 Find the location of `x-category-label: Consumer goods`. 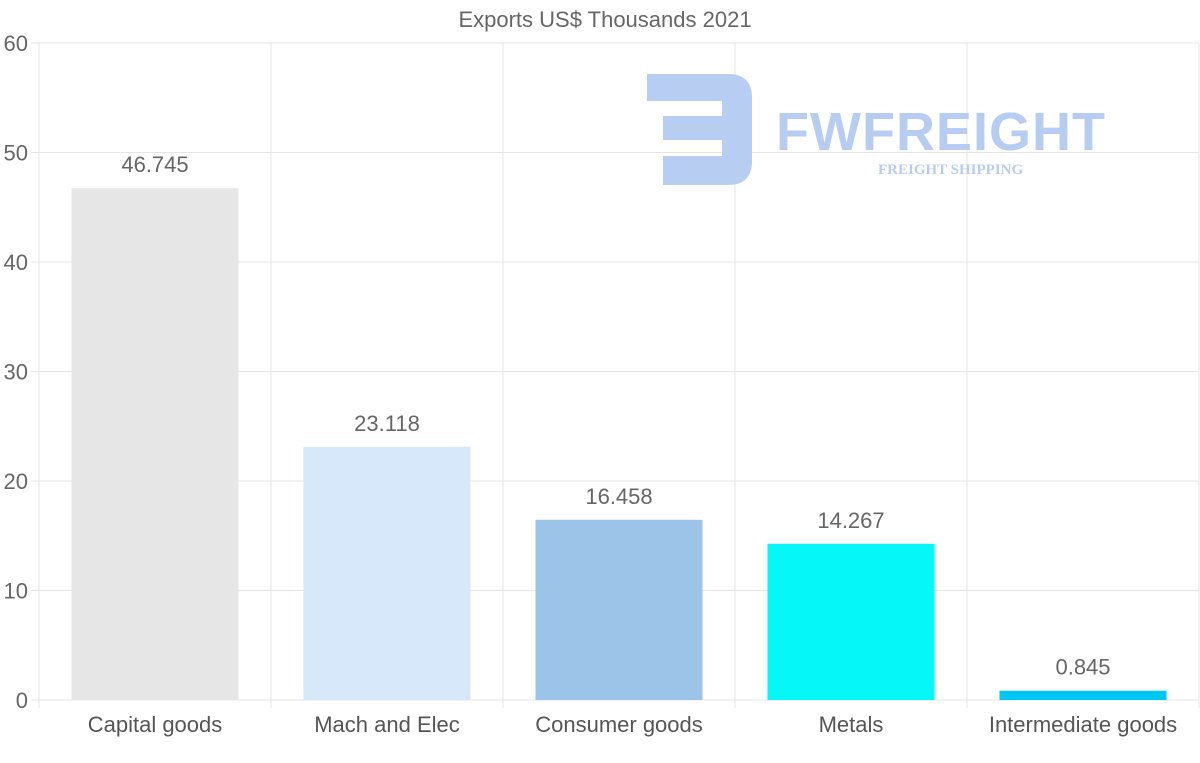

x-category-label: Consumer goods is located at coordinates (619, 724).